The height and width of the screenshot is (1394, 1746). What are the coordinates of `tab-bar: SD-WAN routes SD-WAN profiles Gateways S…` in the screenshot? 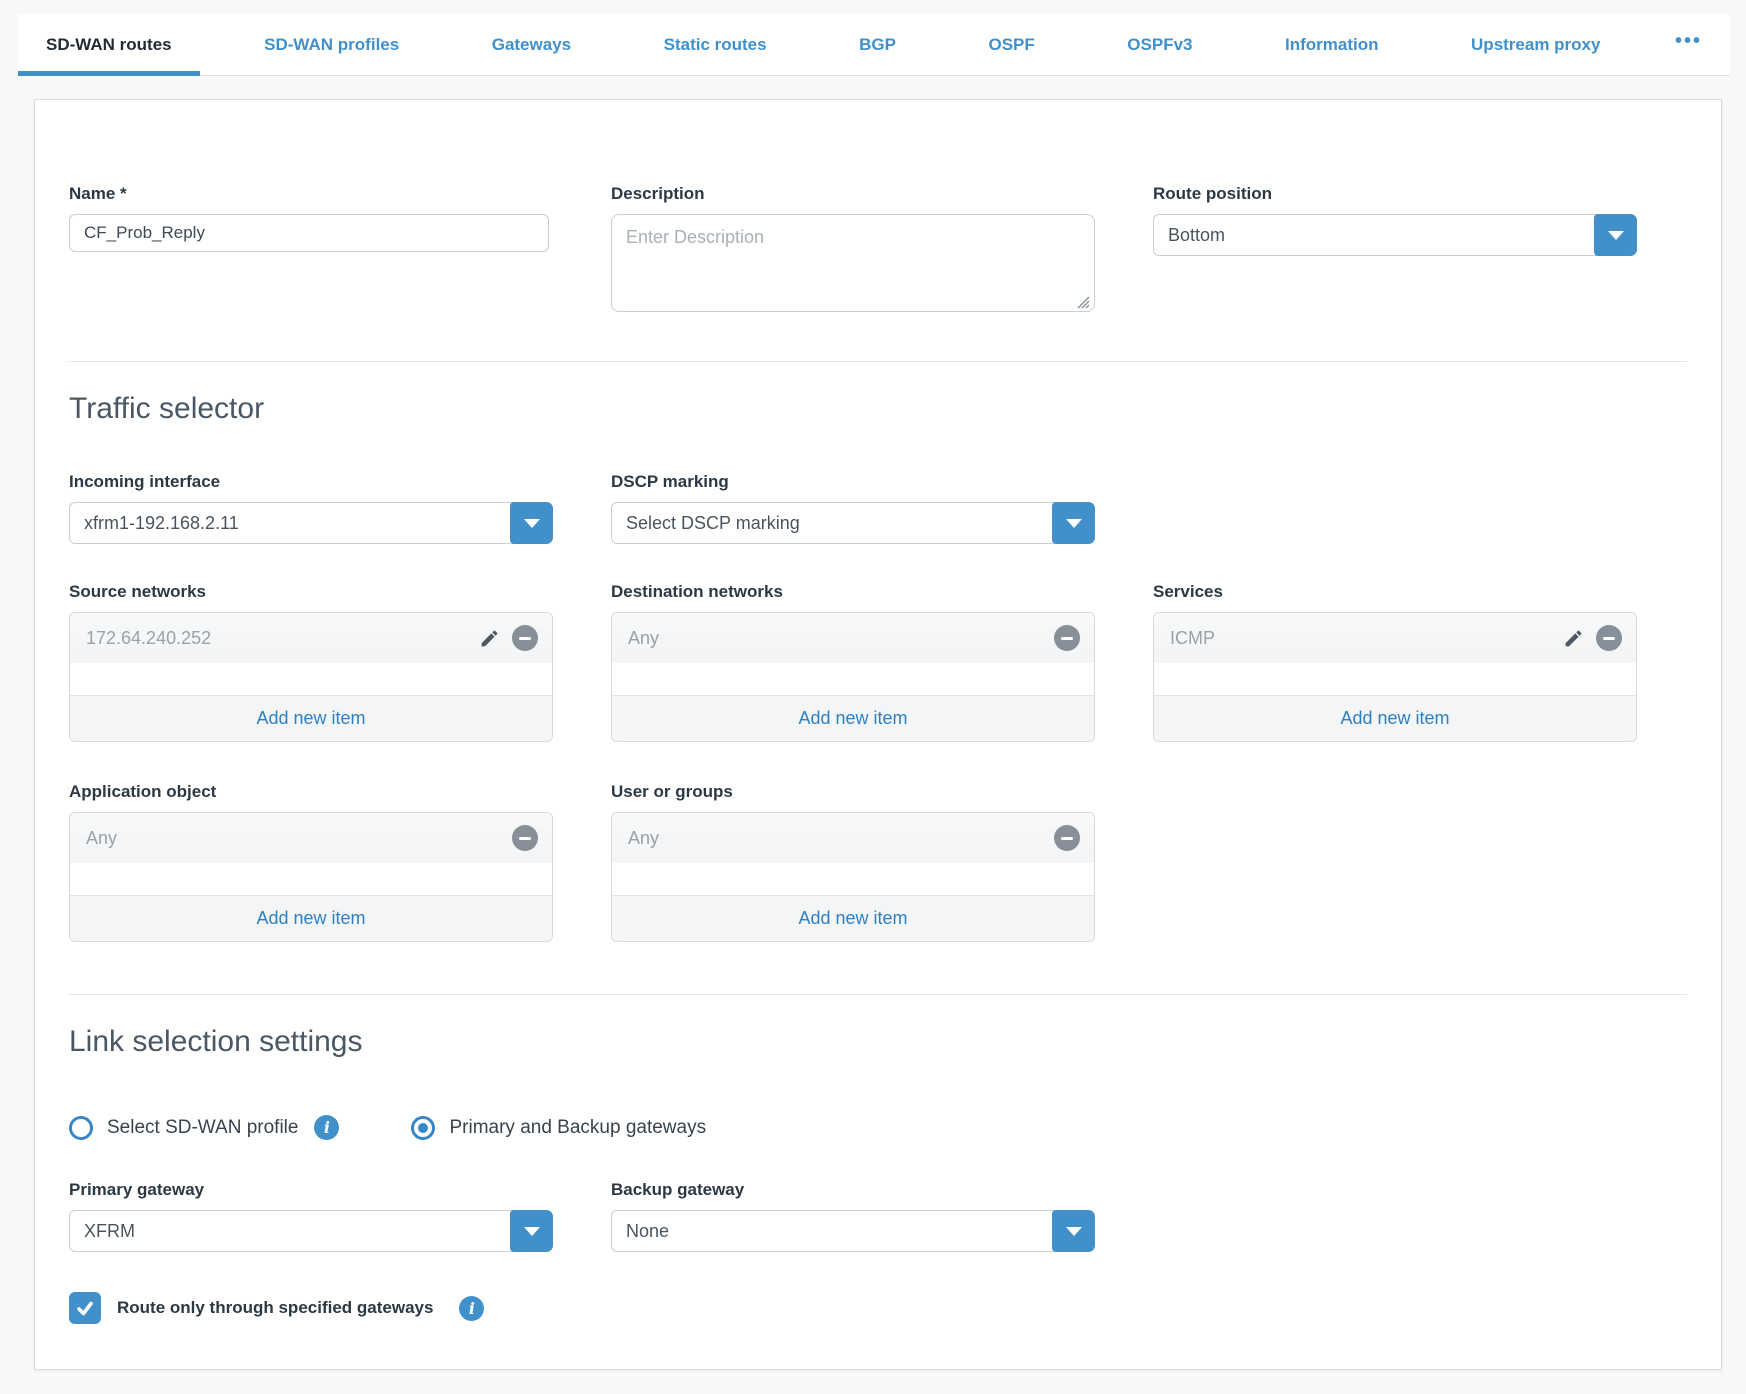 It's located at (874, 45).